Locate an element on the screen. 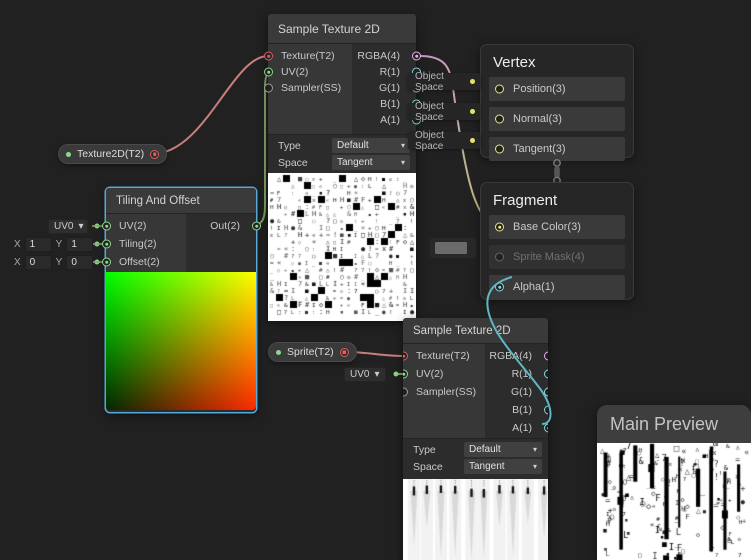  spritemask-default-field is located at coordinates (453, 248).